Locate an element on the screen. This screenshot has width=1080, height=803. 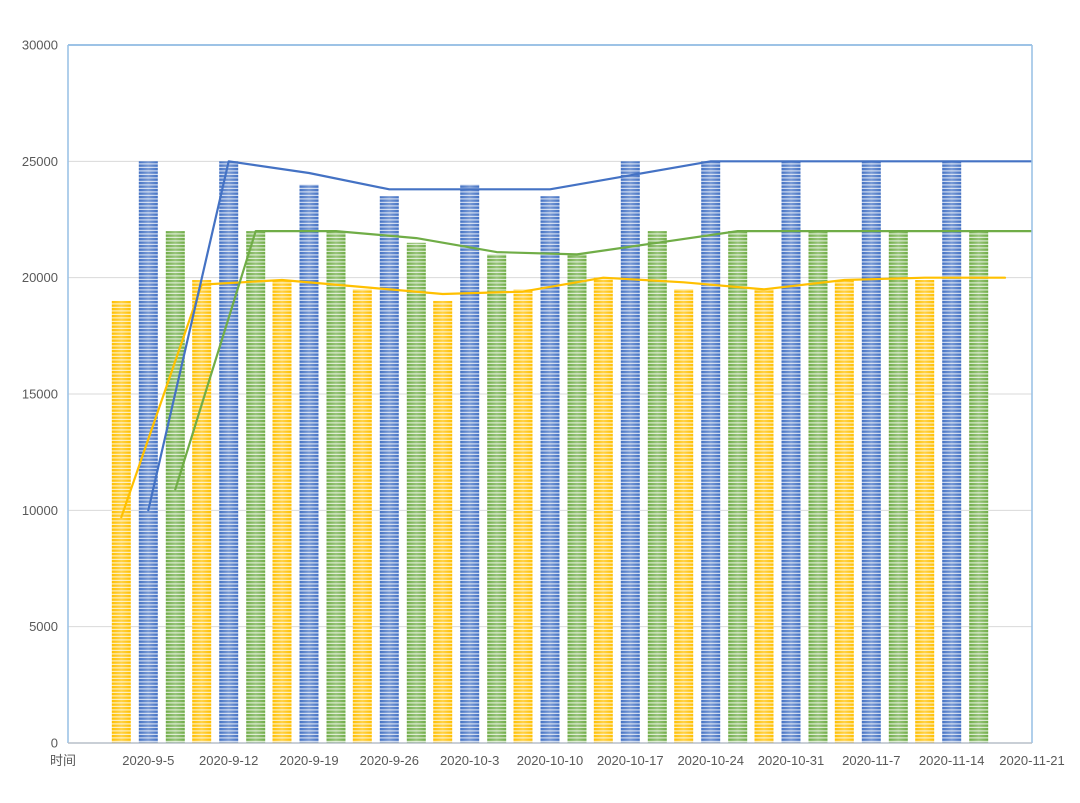
x-tick-label: 2020-10-10 is located at coordinates (550, 760).